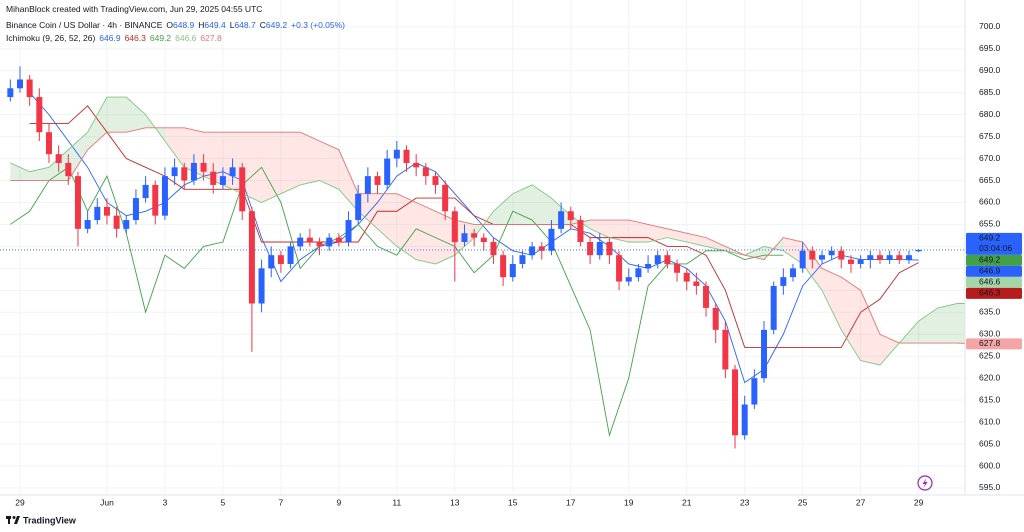 The height and width of the screenshot is (532, 1024). Describe the element at coordinates (245, 25) in the screenshot. I see `ohlc-value: 648.7` at that location.